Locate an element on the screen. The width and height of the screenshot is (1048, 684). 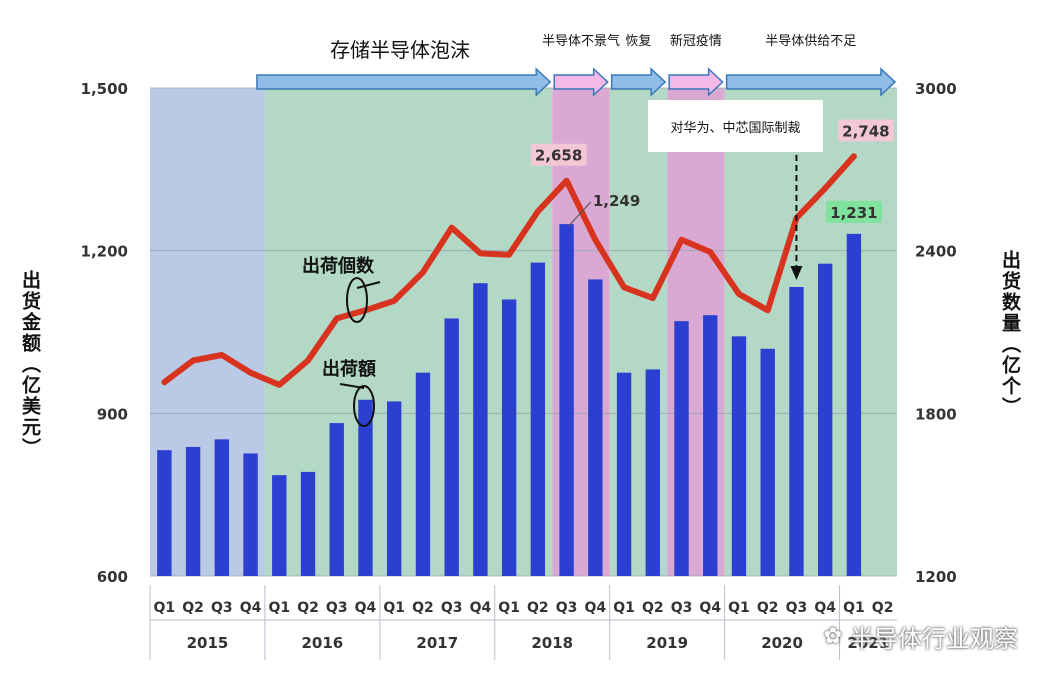
period-label-2: 恢复 is located at coordinates (638, 41).